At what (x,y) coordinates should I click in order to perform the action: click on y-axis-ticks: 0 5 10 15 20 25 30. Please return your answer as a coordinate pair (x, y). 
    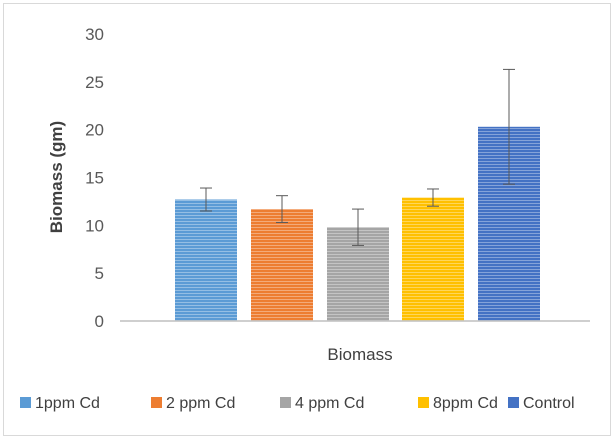
    Looking at the image, I should click on (94, 178).